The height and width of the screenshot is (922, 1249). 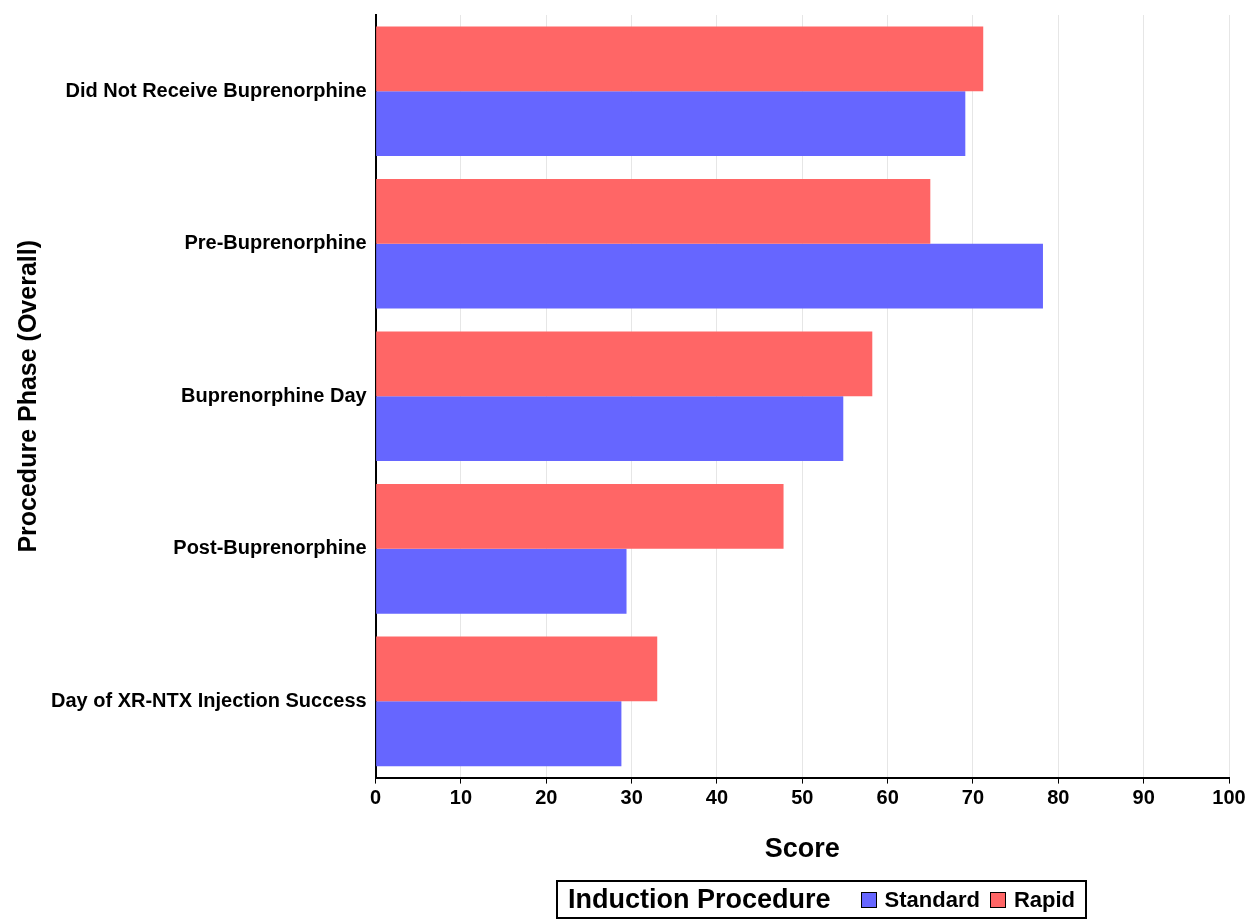 I want to click on legend-label: Rapid, so click(x=1044, y=899).